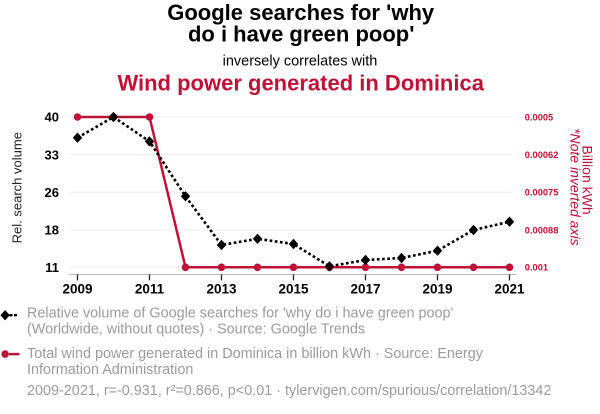  Describe the element at coordinates (17, 187) in the screenshot. I see `svg-text: Rel. search volume` at that location.